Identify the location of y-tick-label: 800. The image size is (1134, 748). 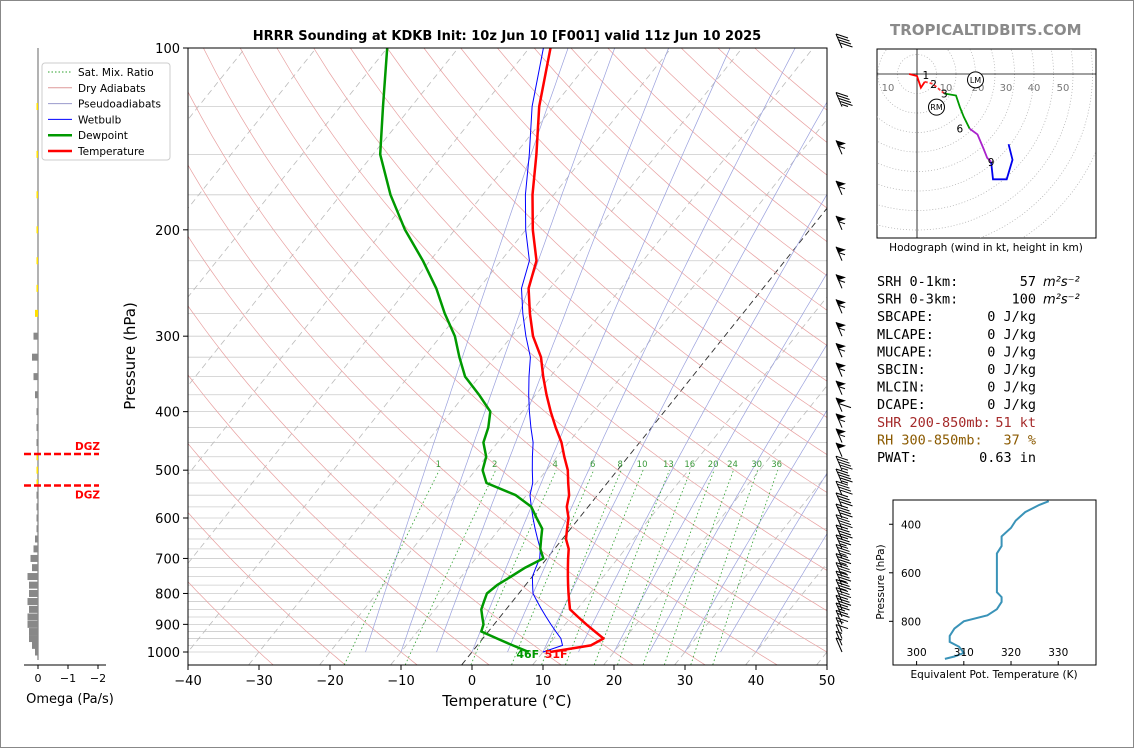
(167, 594).